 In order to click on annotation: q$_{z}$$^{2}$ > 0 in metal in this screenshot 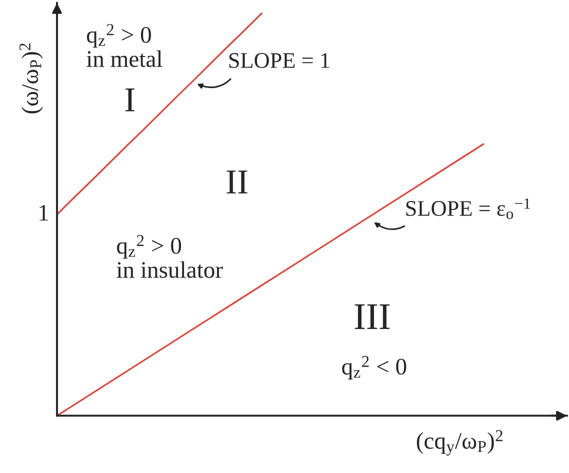, I will do `click(124, 46)`.